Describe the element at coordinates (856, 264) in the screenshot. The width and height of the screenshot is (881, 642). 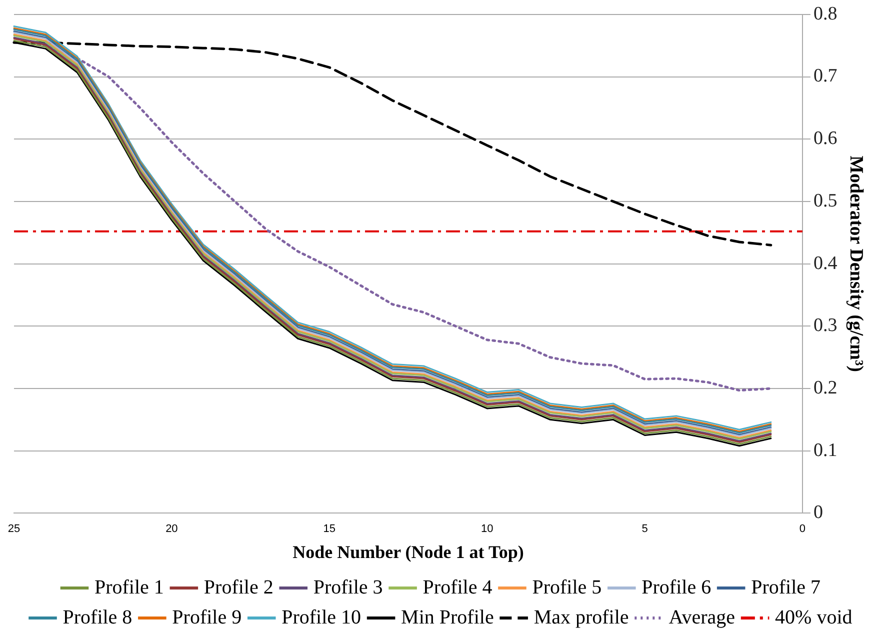
I see `y-axis-title: Moderator Density (g/cm³)` at that location.